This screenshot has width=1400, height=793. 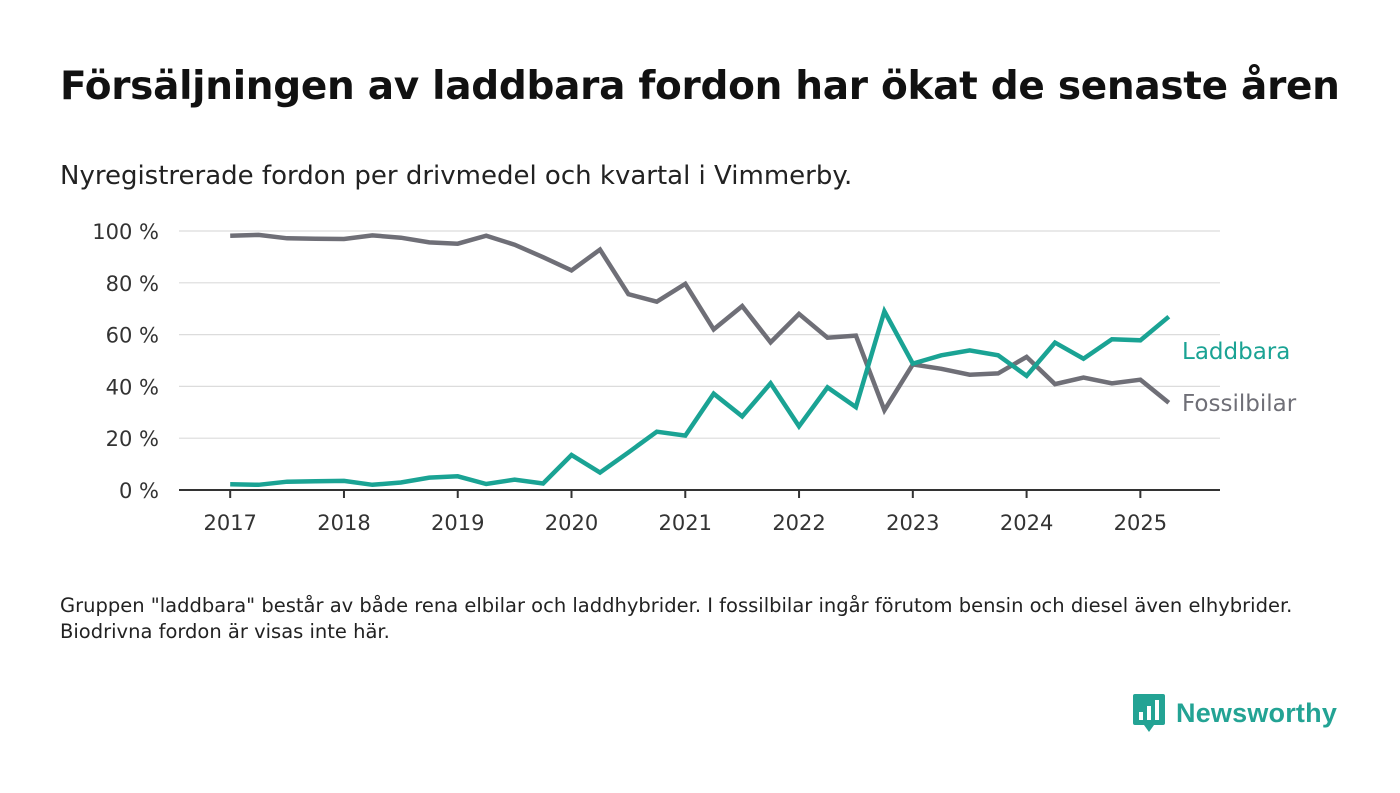 What do you see at coordinates (139, 491) in the screenshot?
I see `y-tick-label: 0 %` at bounding box center [139, 491].